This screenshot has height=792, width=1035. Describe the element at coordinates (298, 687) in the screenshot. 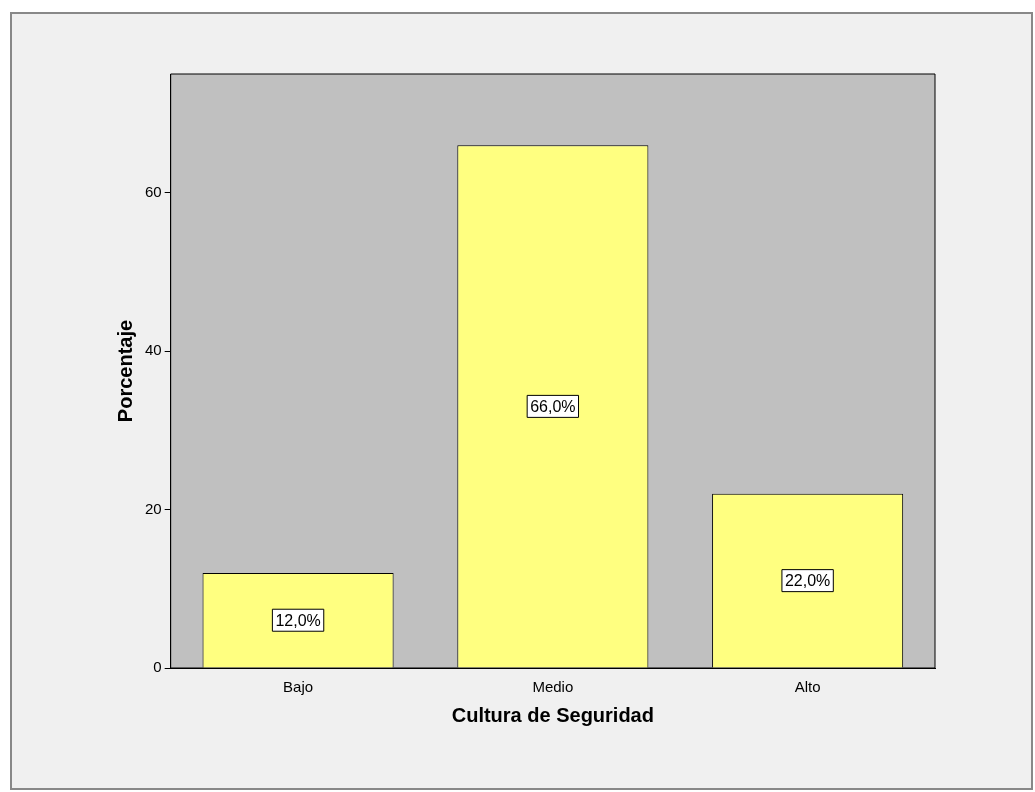

I see `x-tick-label: Bajo` at that location.